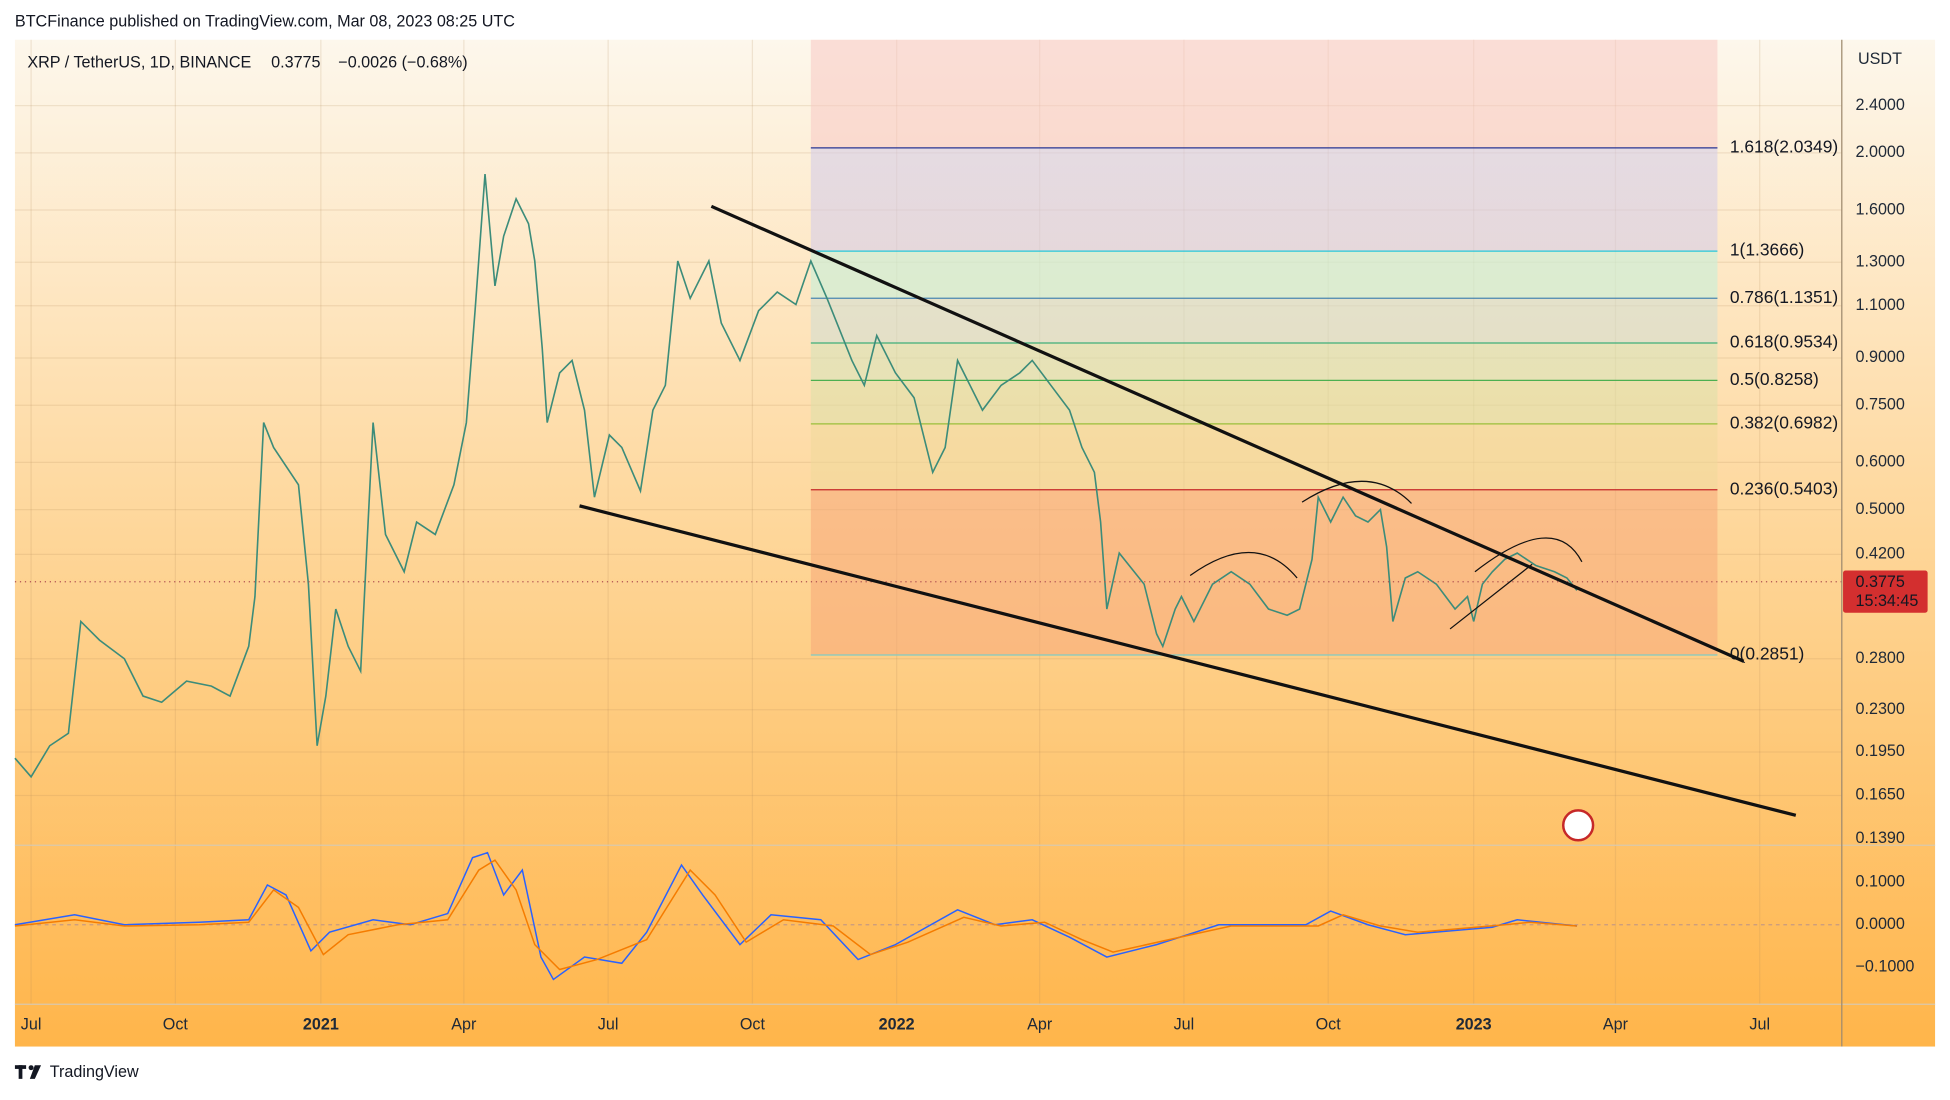 This screenshot has width=1950, height=1100. I want to click on fib-label: 1.618(2.0349), so click(1784, 147).